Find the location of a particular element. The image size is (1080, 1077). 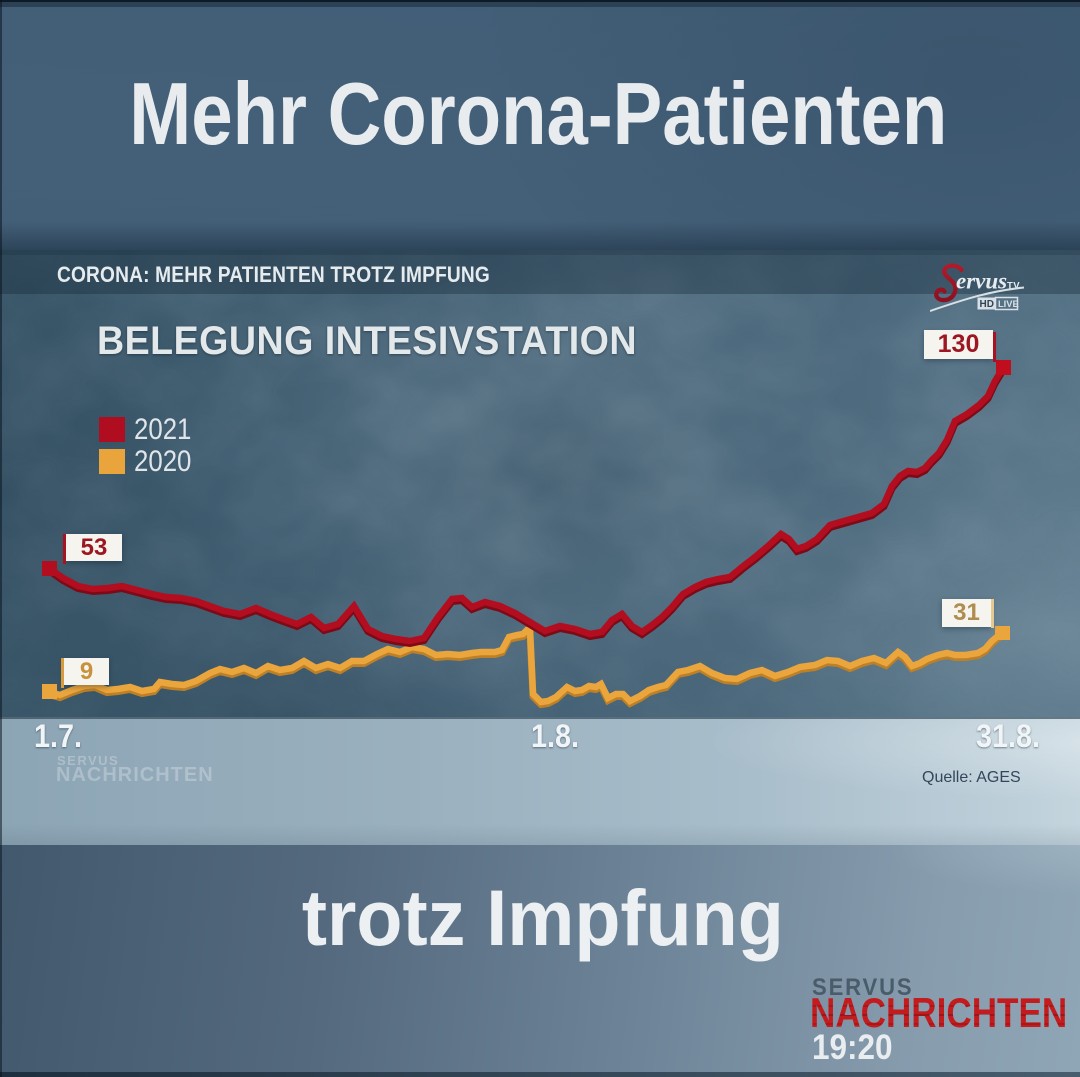

svg-text: LIVE is located at coordinates (1008, 304).